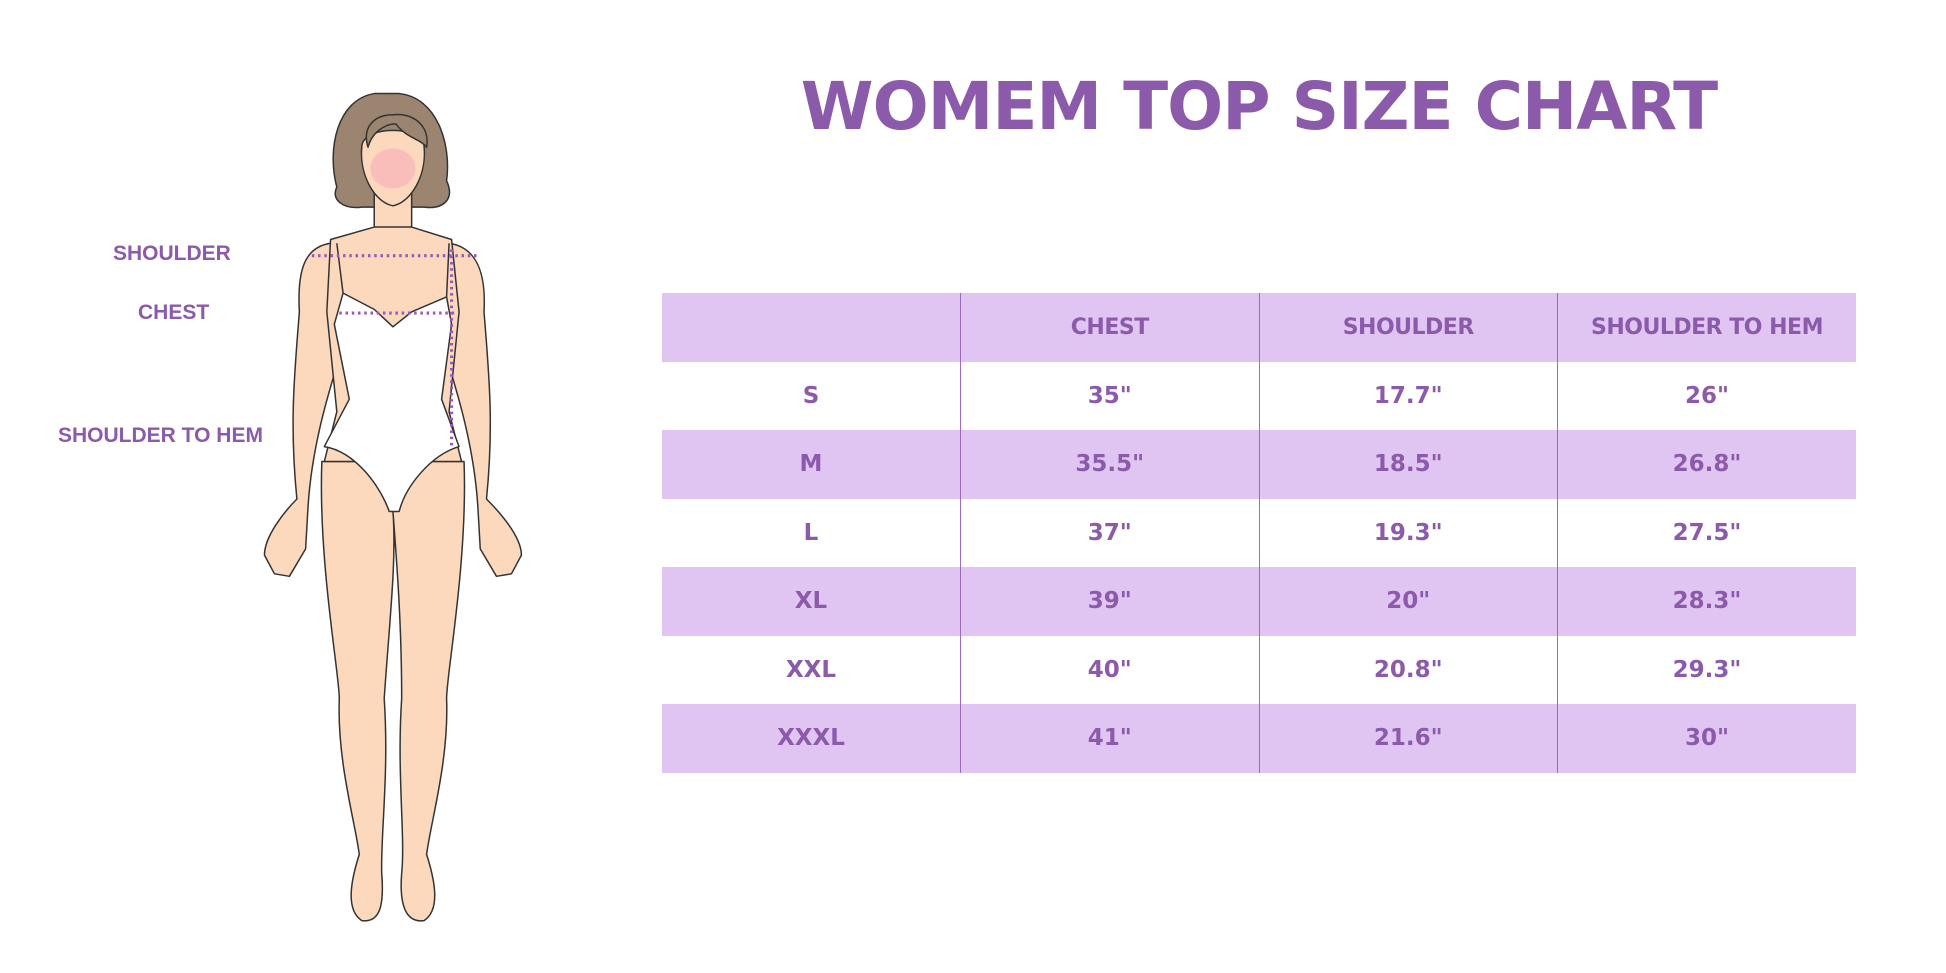  I want to click on shoulder-label: SHOULDER, so click(172, 253).